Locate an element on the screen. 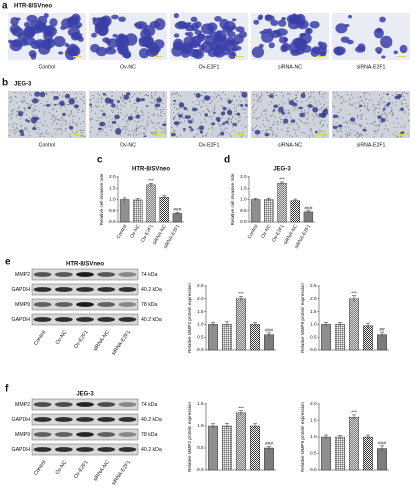 The height and width of the screenshot is (500, 415). band-size: 74 kDa is located at coordinates (149, 275).